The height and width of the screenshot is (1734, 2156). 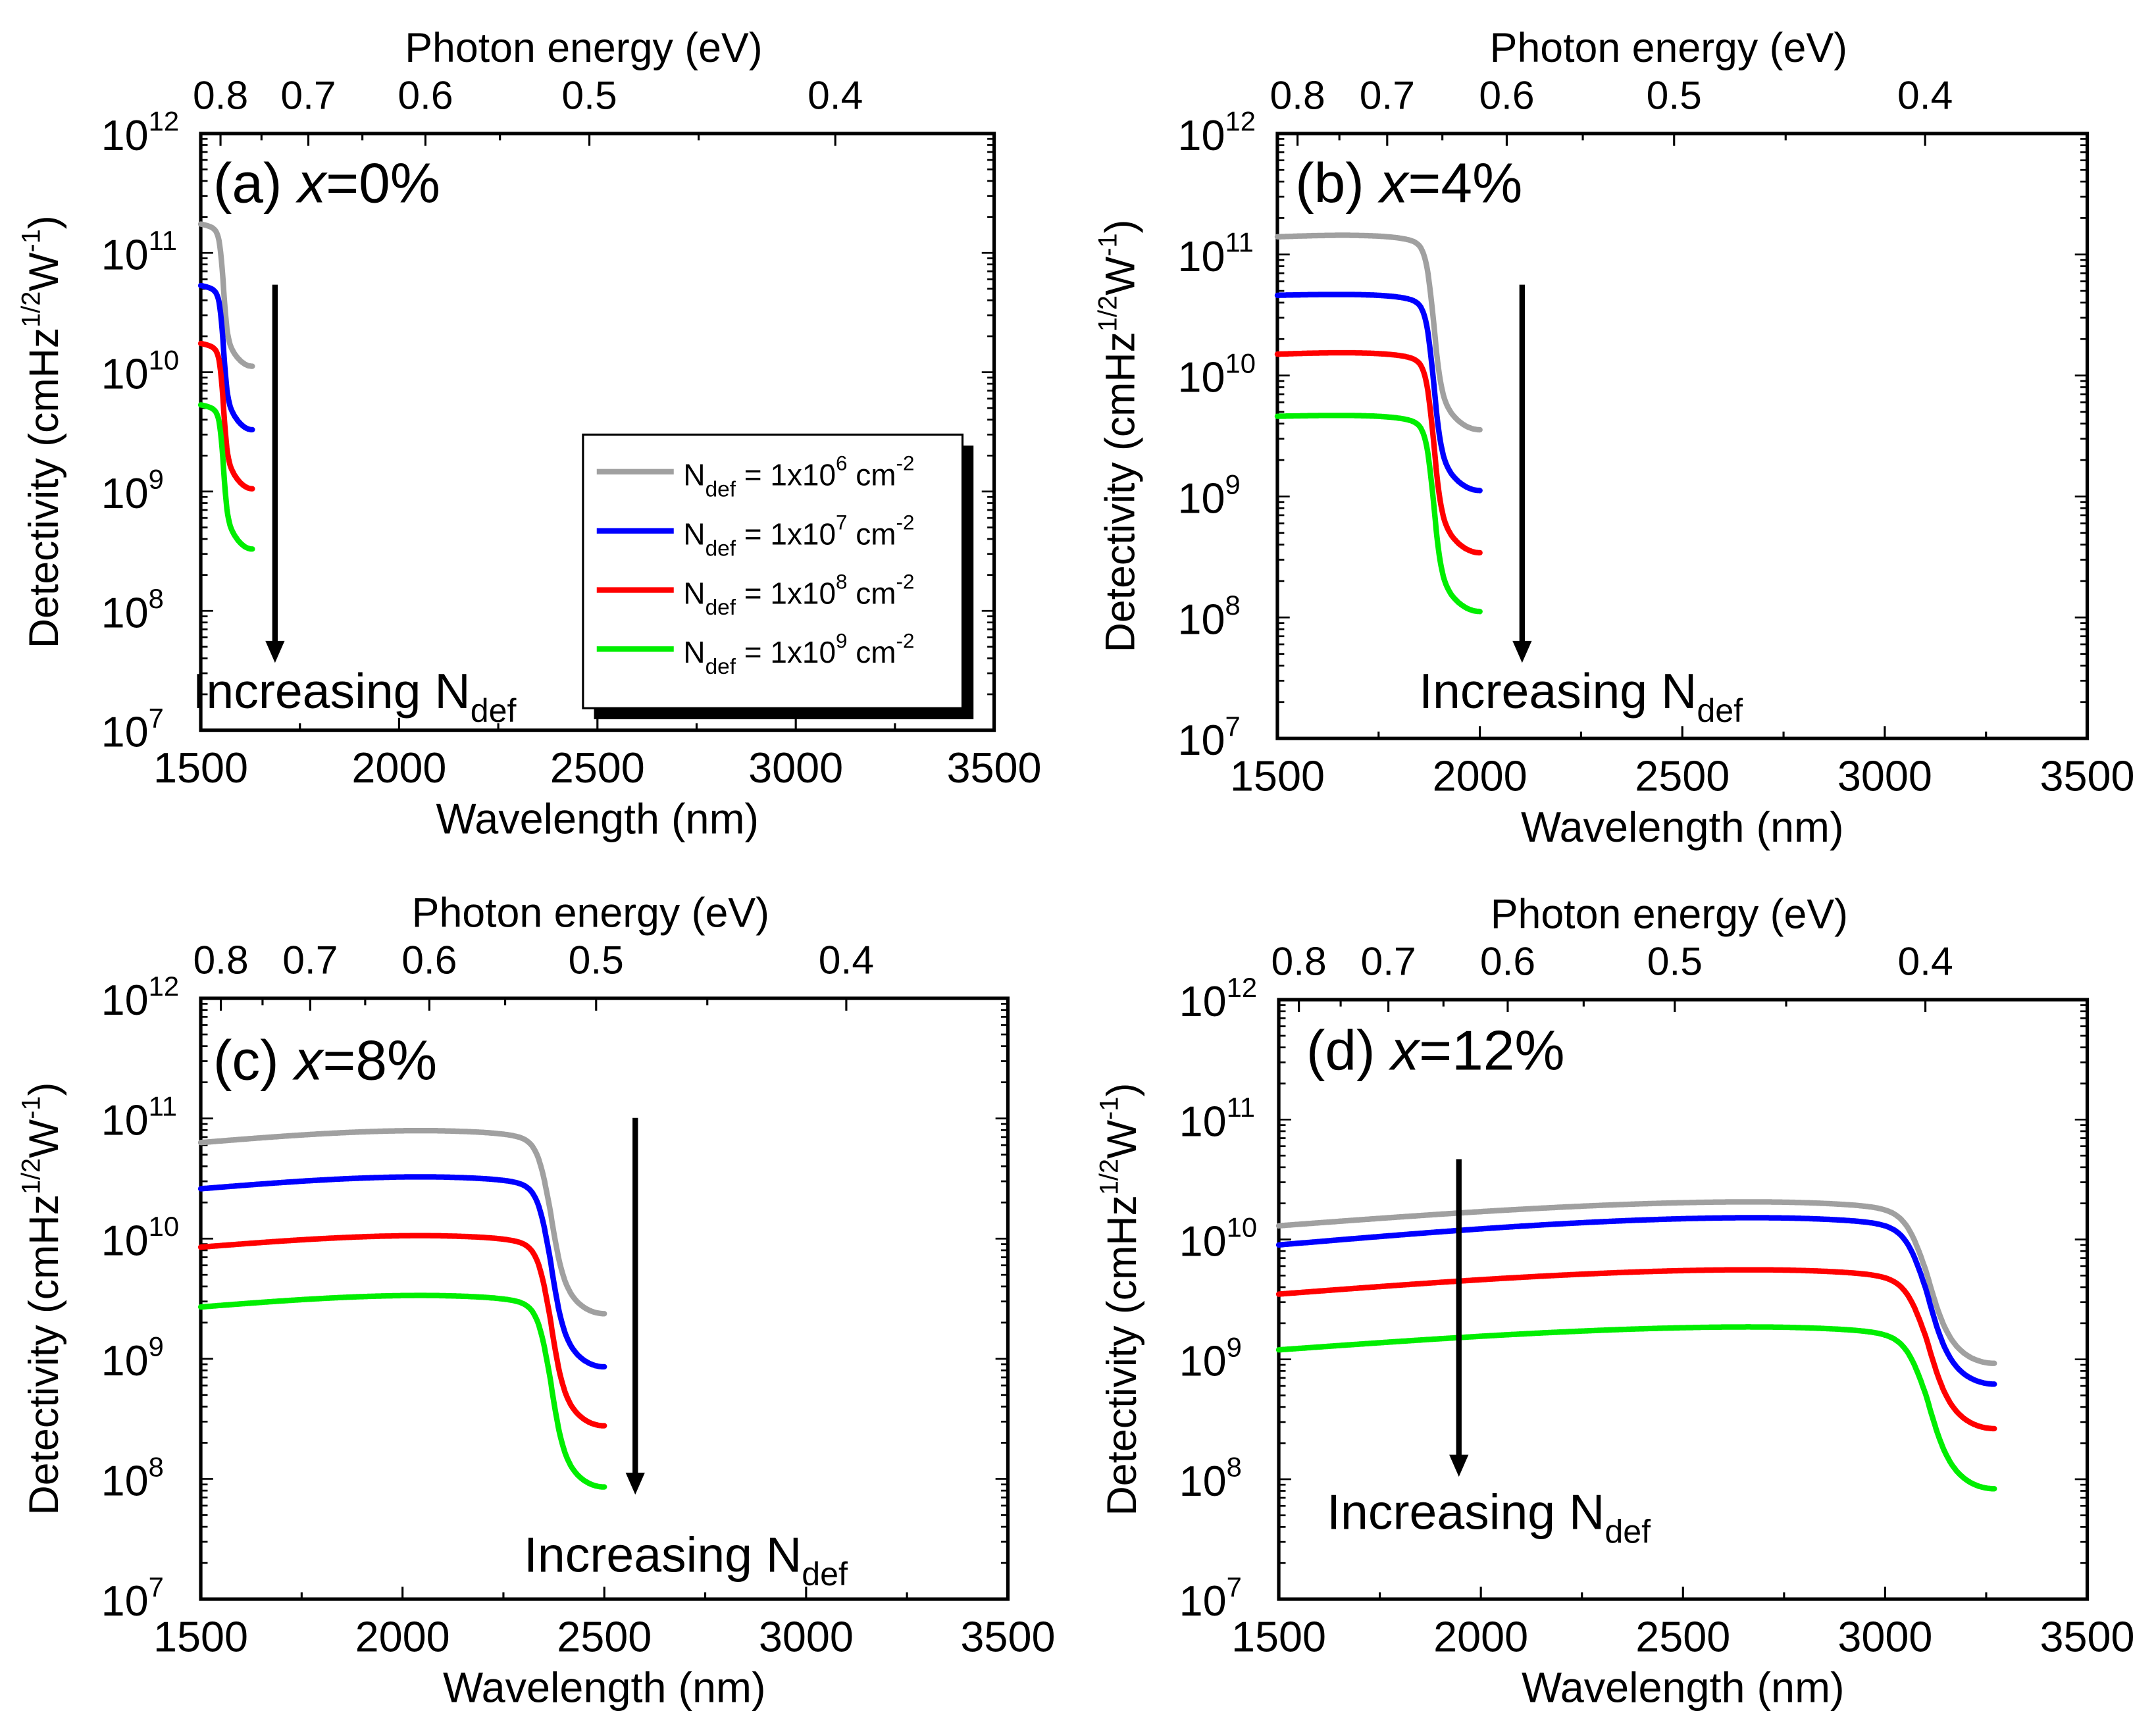 What do you see at coordinates (1404, 1051) in the screenshot?
I see `composition-variable: x` at bounding box center [1404, 1051].